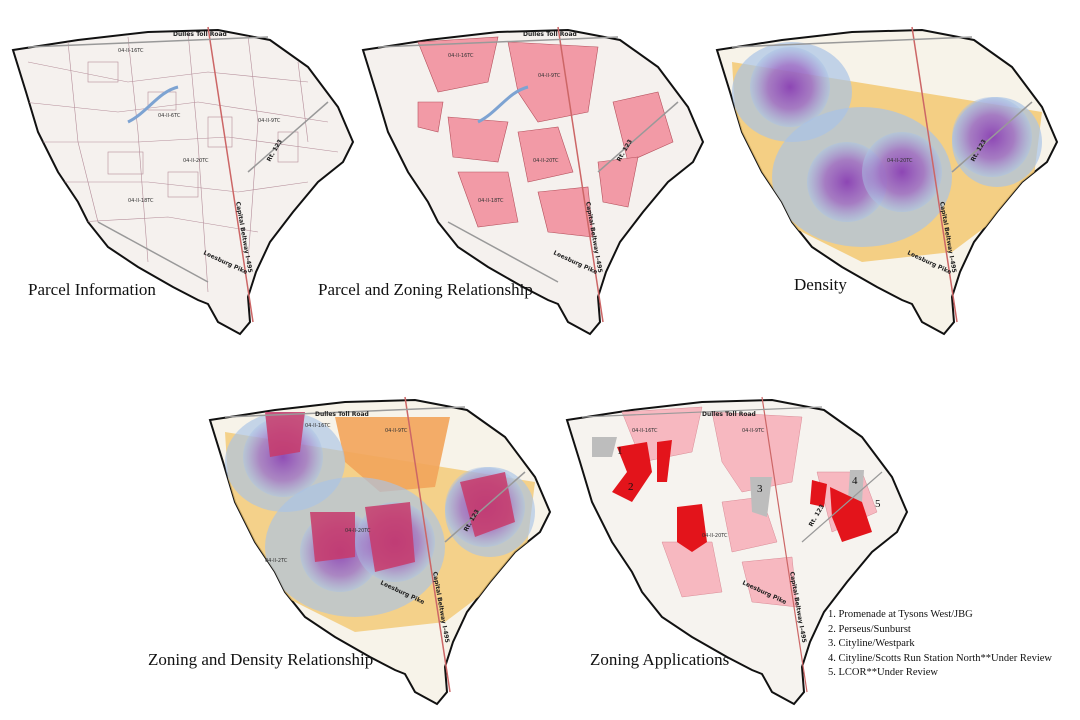  I want to click on tysons-boundary, so click(183, 182).